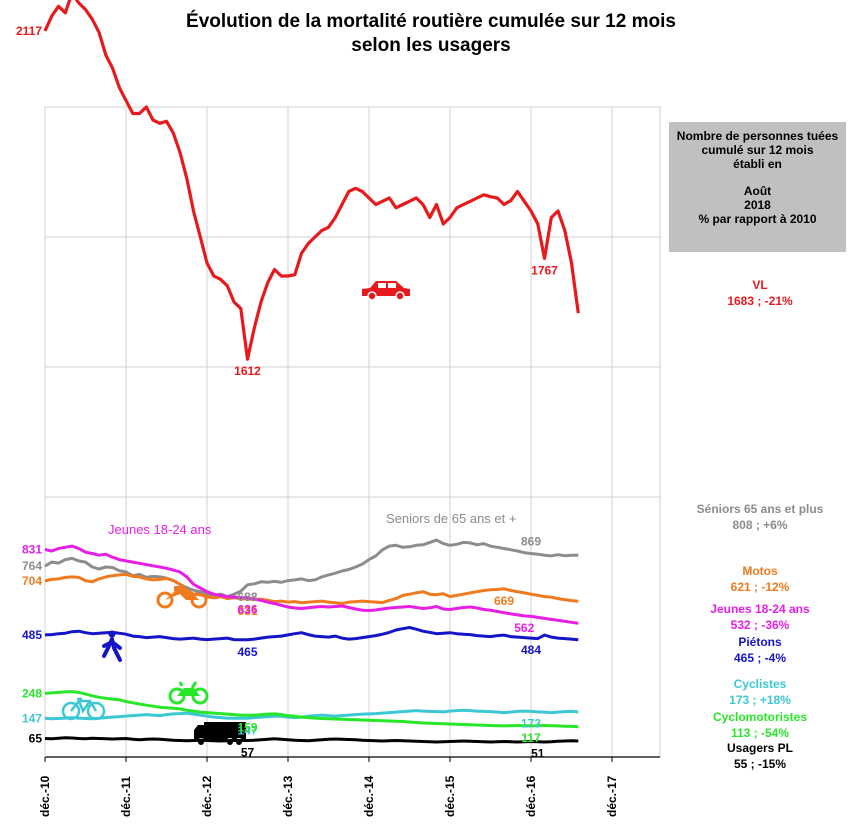 This screenshot has width=862, height=829. I want to click on info-line-6: % par rapport à 2010, so click(757, 219).